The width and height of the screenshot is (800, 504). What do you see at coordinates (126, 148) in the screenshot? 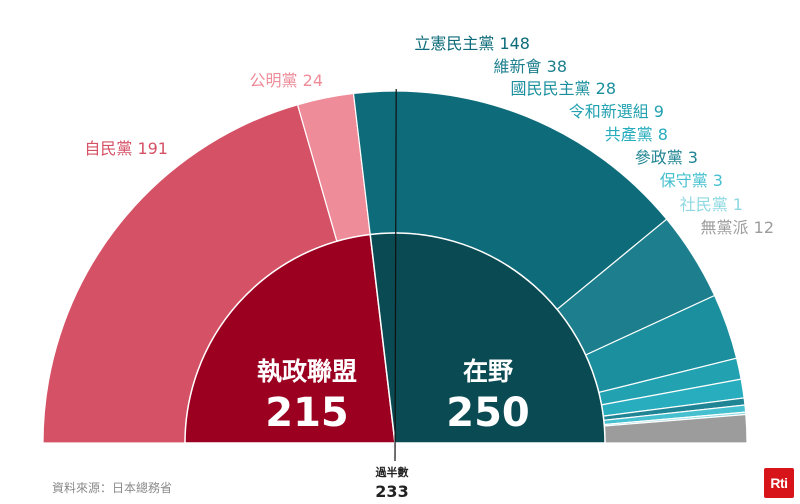
I see `party-label-0: 自民黨 191` at bounding box center [126, 148].